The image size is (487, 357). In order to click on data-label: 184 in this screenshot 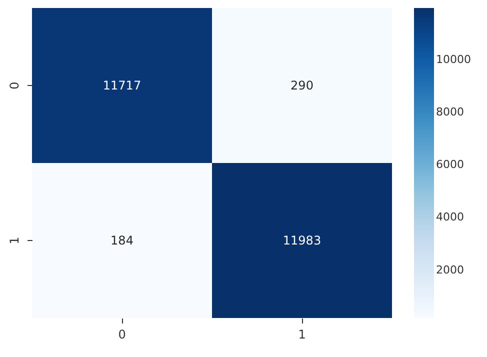, I will do `click(122, 241)`.